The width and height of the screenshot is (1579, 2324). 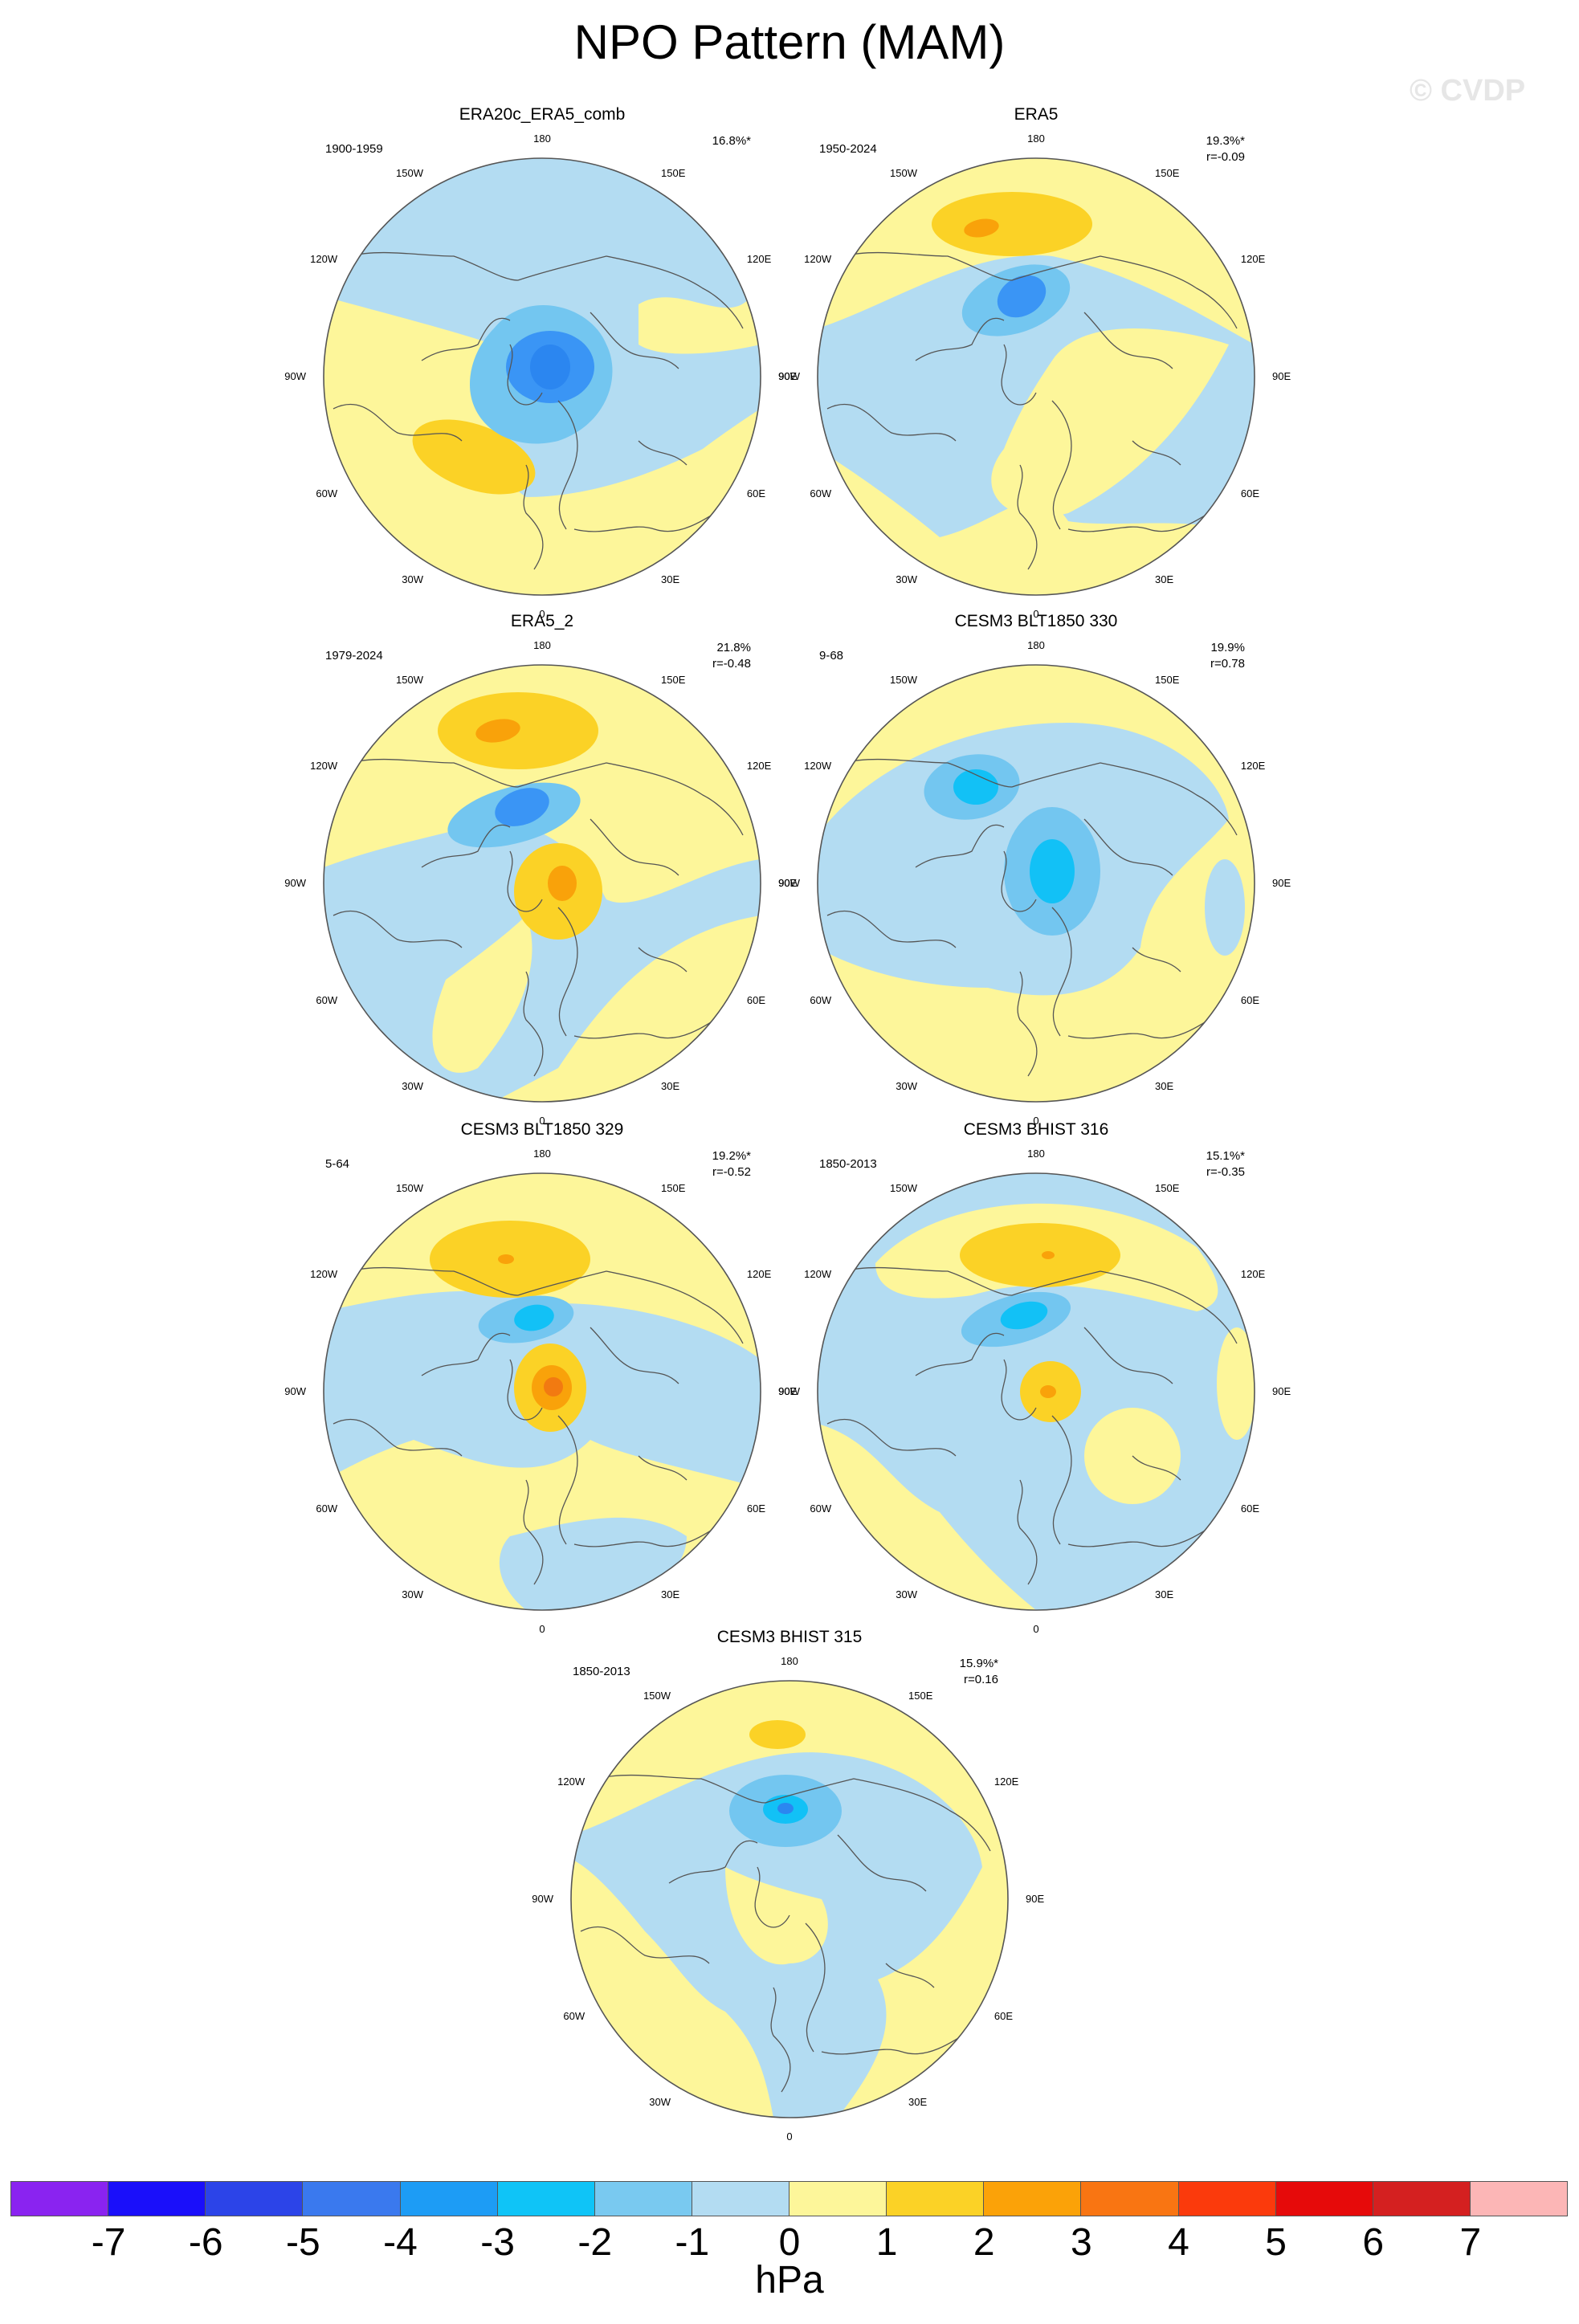 What do you see at coordinates (1276, 2243) in the screenshot?
I see `colorbar-tick-label: 5` at bounding box center [1276, 2243].